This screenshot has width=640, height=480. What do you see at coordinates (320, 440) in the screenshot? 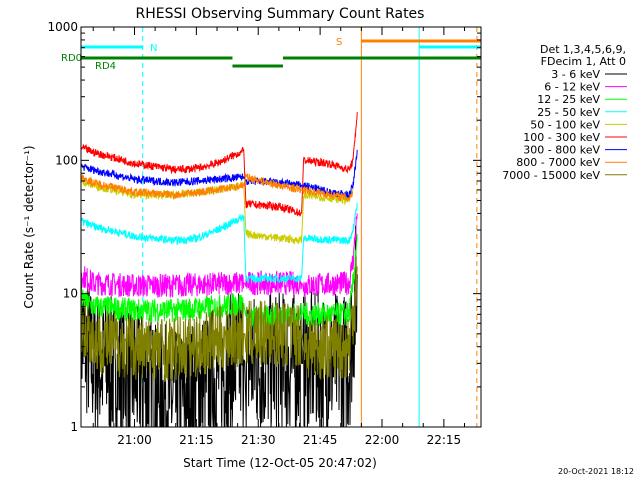
I see `x-tick-label: 21:45` at bounding box center [320, 440].